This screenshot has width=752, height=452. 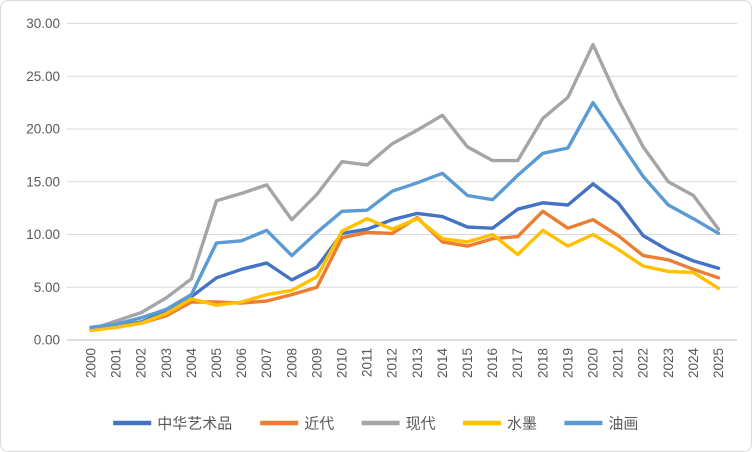 I want to click on x-axis-tick-label: 2021, so click(x=618, y=363).